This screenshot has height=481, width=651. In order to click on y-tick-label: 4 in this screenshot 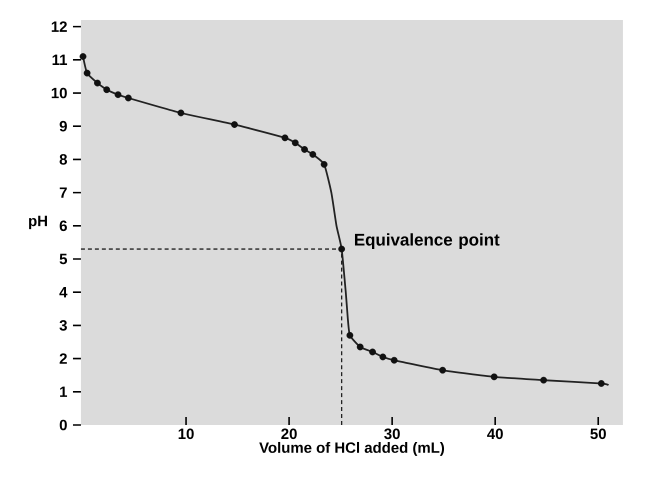, I will do `click(63, 292)`.